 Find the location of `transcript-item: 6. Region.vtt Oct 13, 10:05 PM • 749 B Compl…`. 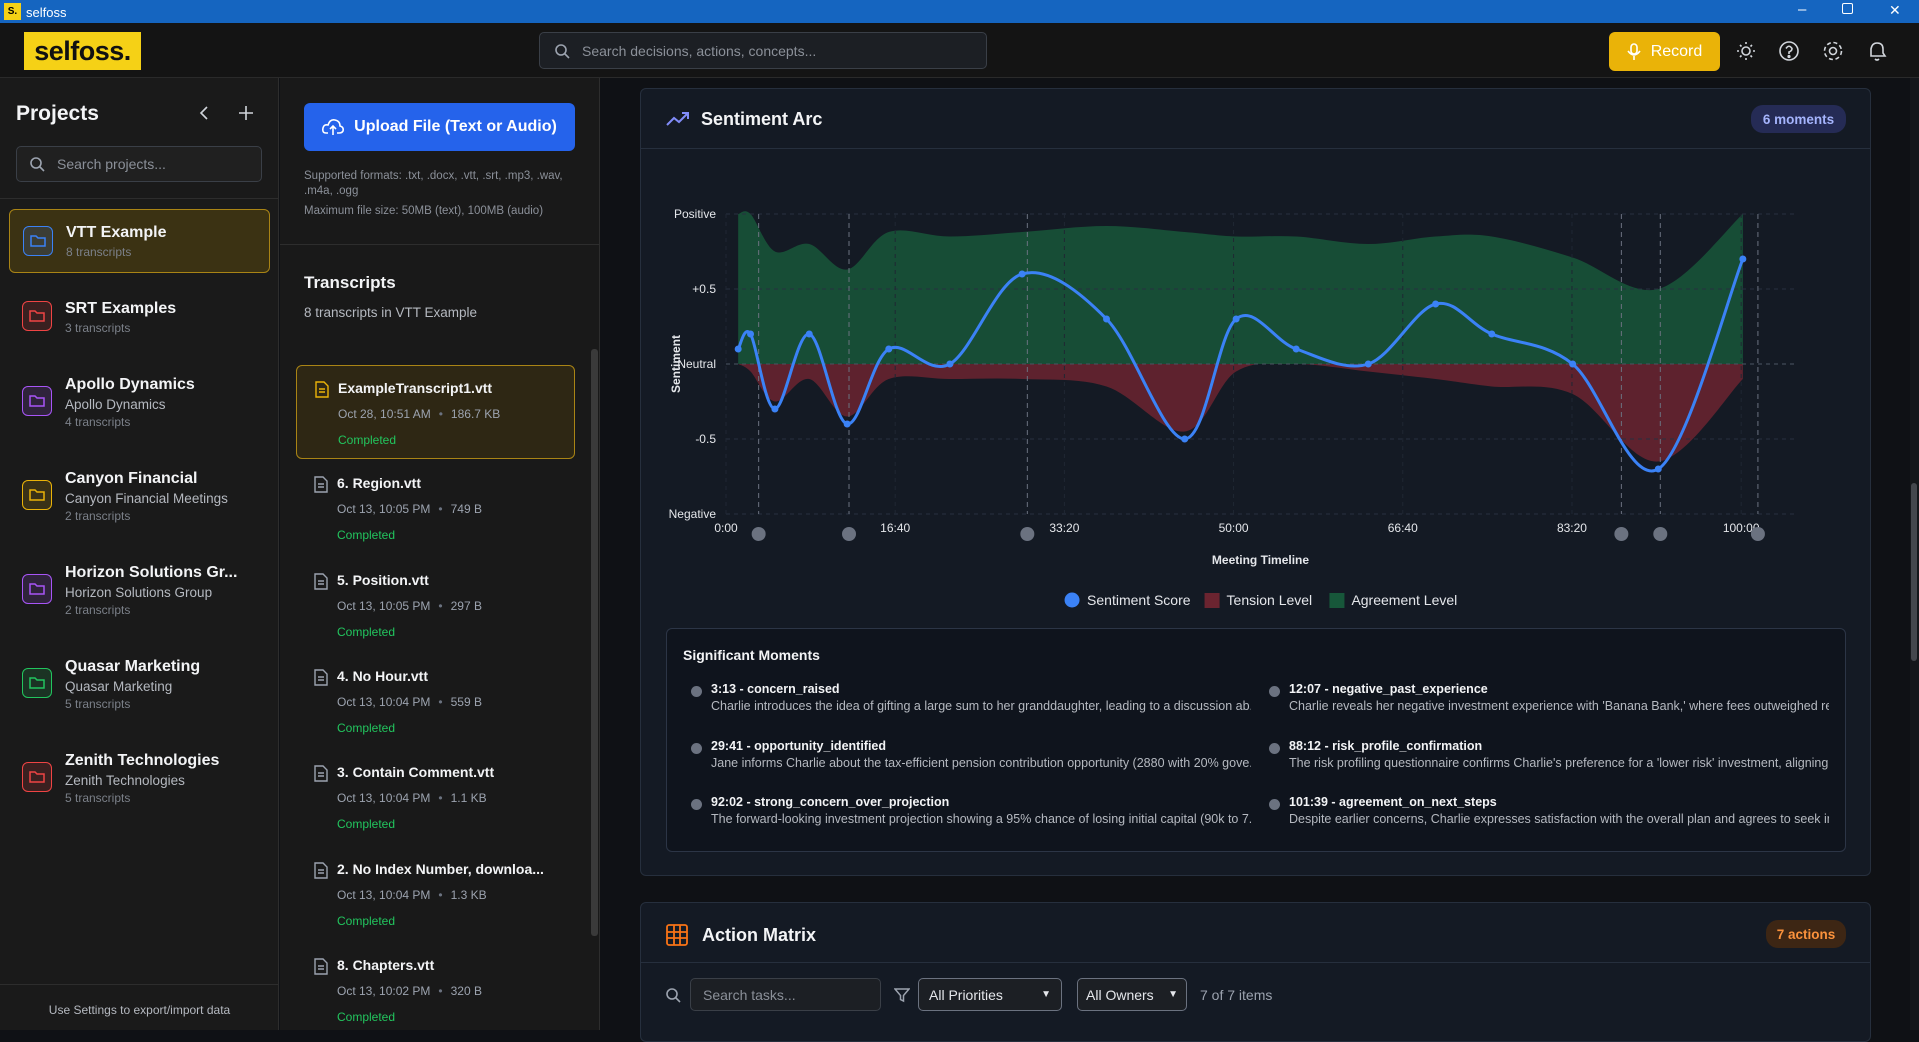

transcript-item: 6. Region.vtt Oct 13, 10:05 PM • 749 B Compl… is located at coordinates (435, 508).